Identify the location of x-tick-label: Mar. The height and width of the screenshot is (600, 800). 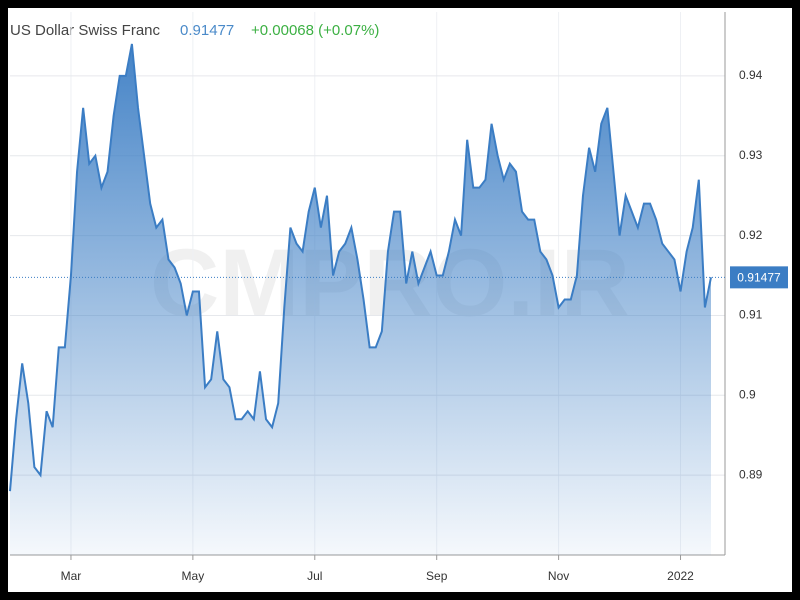
(71, 576).